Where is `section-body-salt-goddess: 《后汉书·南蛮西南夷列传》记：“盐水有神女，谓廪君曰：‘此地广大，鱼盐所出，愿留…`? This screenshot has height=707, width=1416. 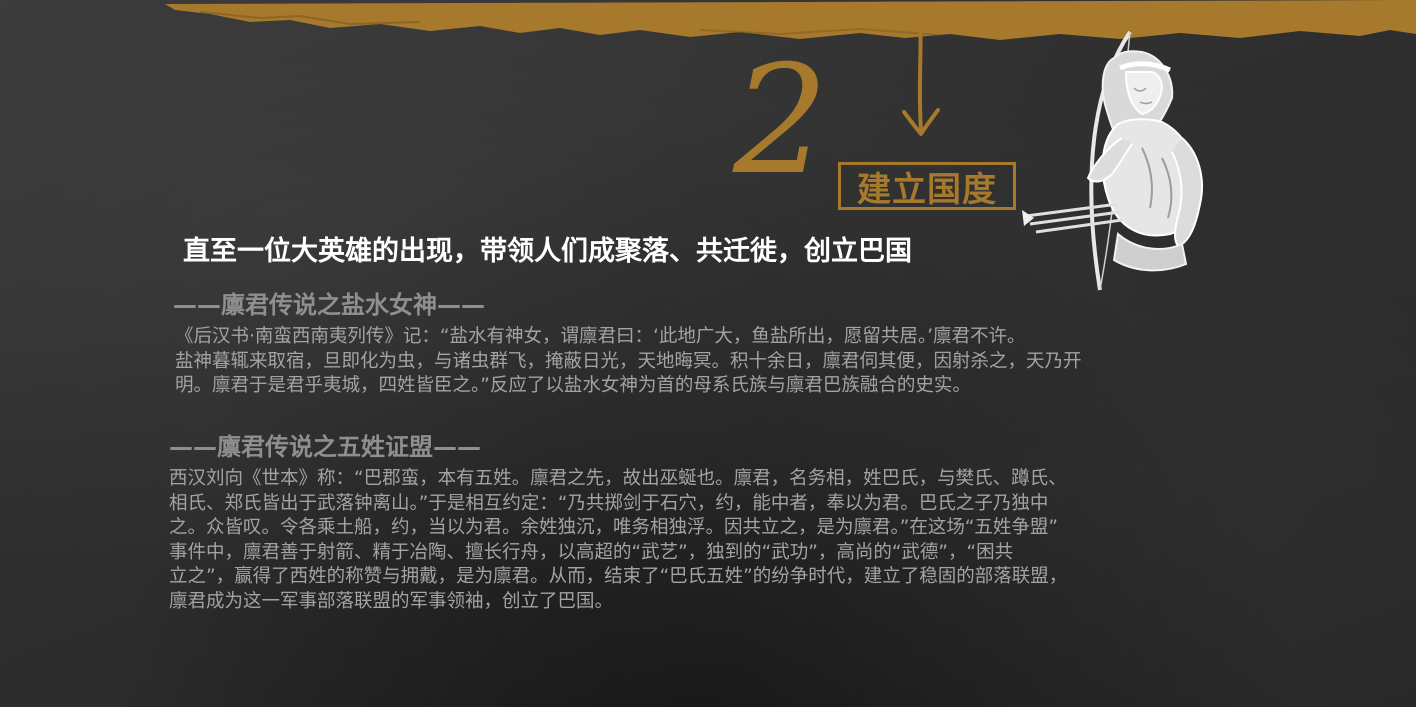
section-body-salt-goddess: 《后汉书·南蛮西南夷列传》记：“盐水有神女，谓廪君曰：‘此地广大，鱼盐所出，愿留… is located at coordinates (722, 362).